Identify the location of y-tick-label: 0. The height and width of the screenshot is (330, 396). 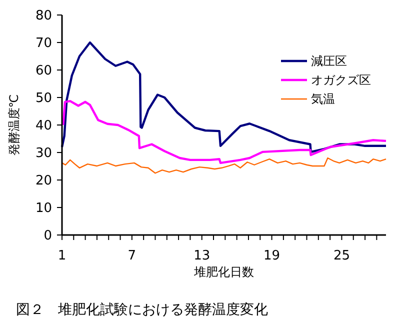
(48, 236).